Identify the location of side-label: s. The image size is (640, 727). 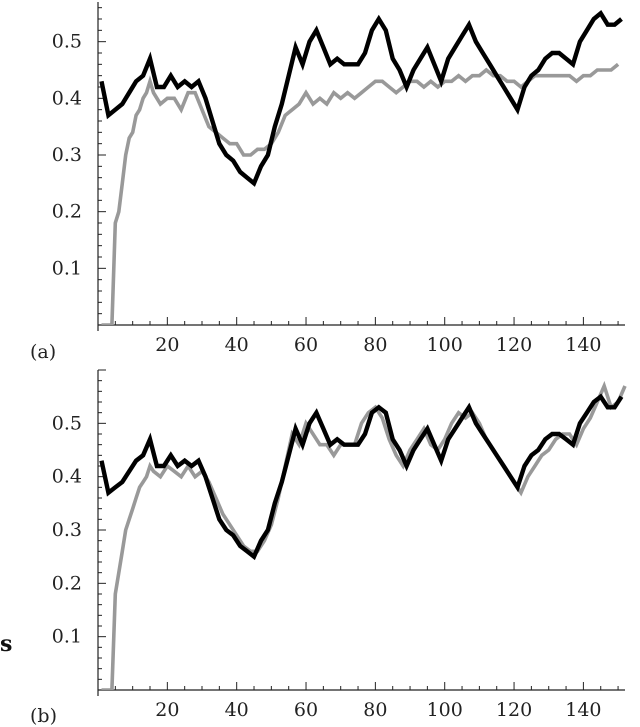
(6, 644).